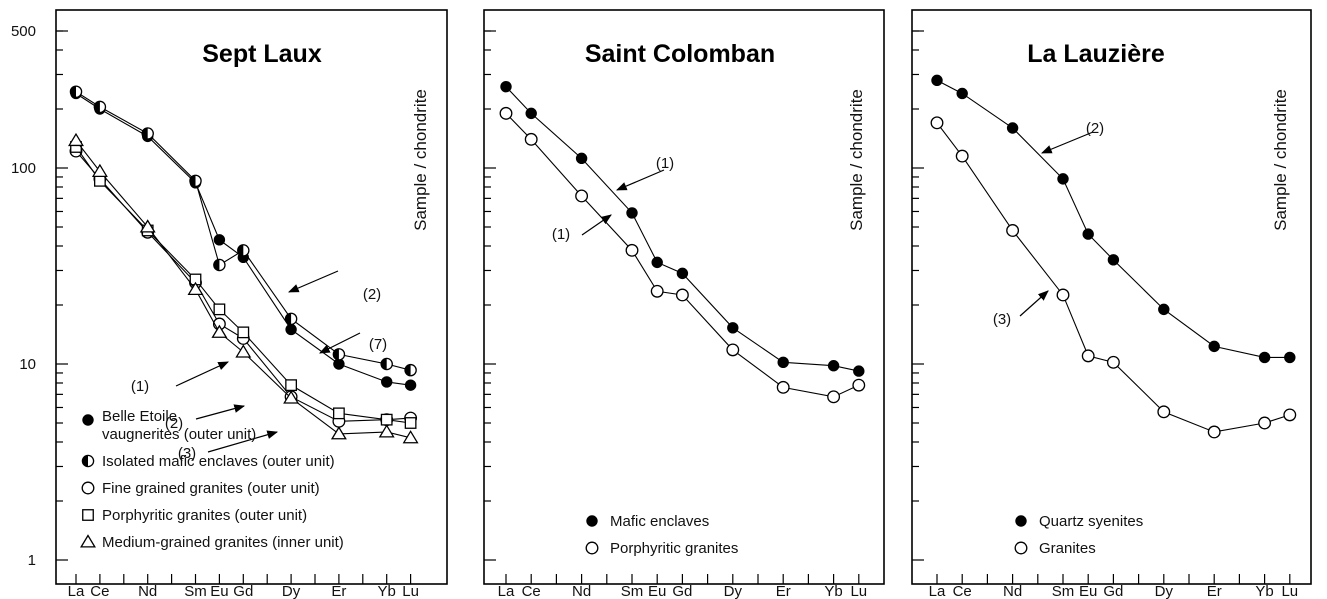 The image size is (1327, 599). I want to click on legend-entry-3: Fine grained granites (outer unit), so click(200, 488).